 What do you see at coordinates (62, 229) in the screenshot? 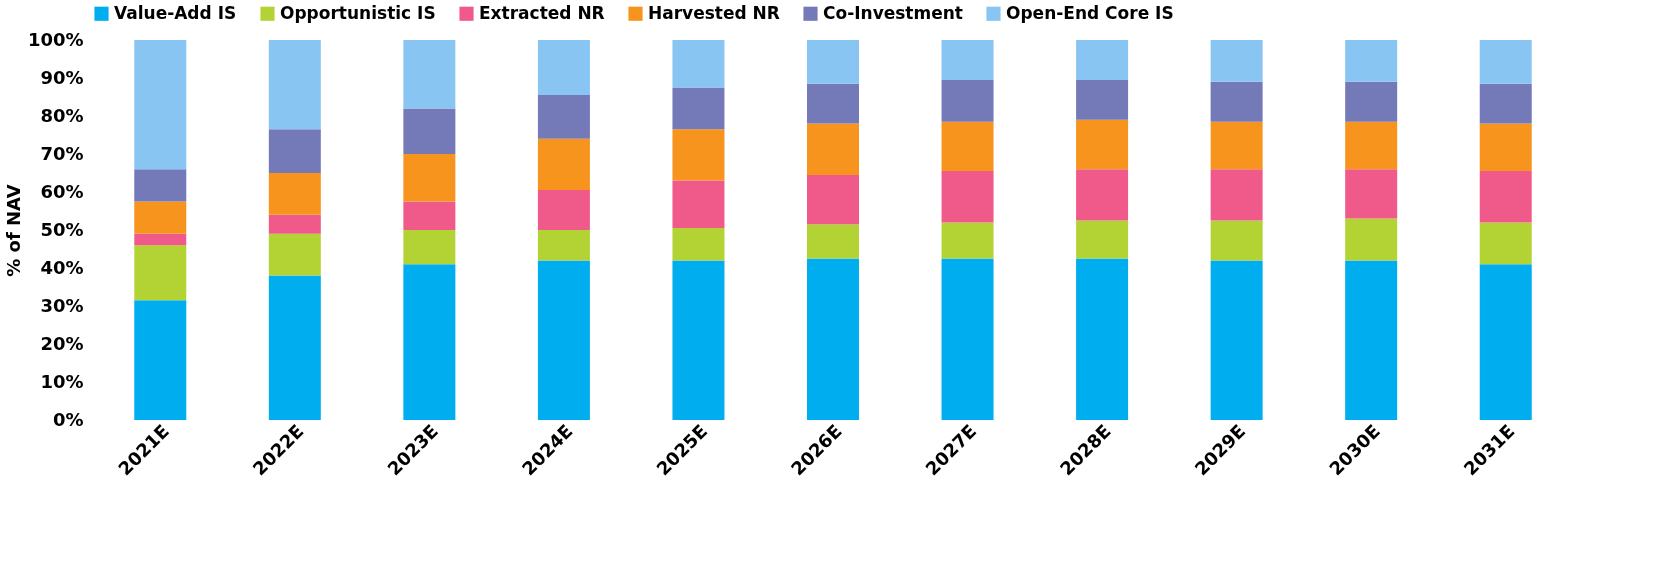
I see `y-tick-label: 50%` at bounding box center [62, 229].